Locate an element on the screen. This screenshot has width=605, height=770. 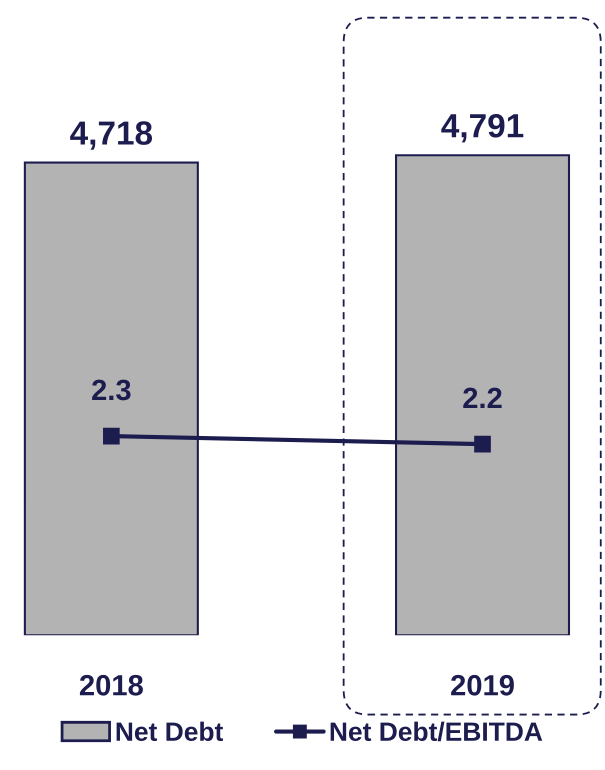
legend-label: Net Debt/EBITDA is located at coordinates (436, 732).